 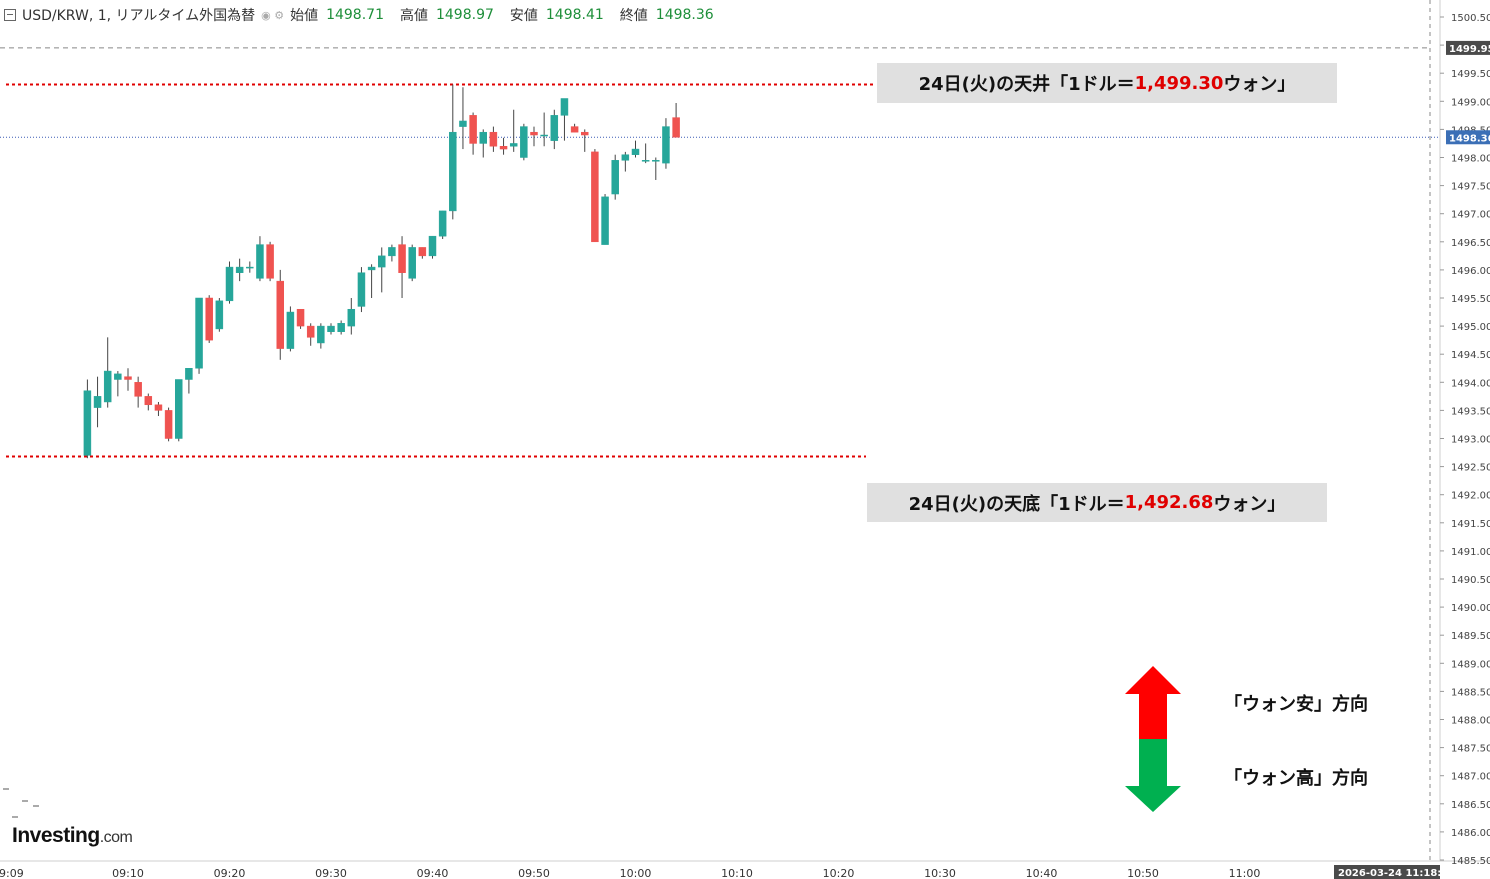 What do you see at coordinates (12, 873) in the screenshot?
I see `x-tick-label-partial: 09:09` at bounding box center [12, 873].